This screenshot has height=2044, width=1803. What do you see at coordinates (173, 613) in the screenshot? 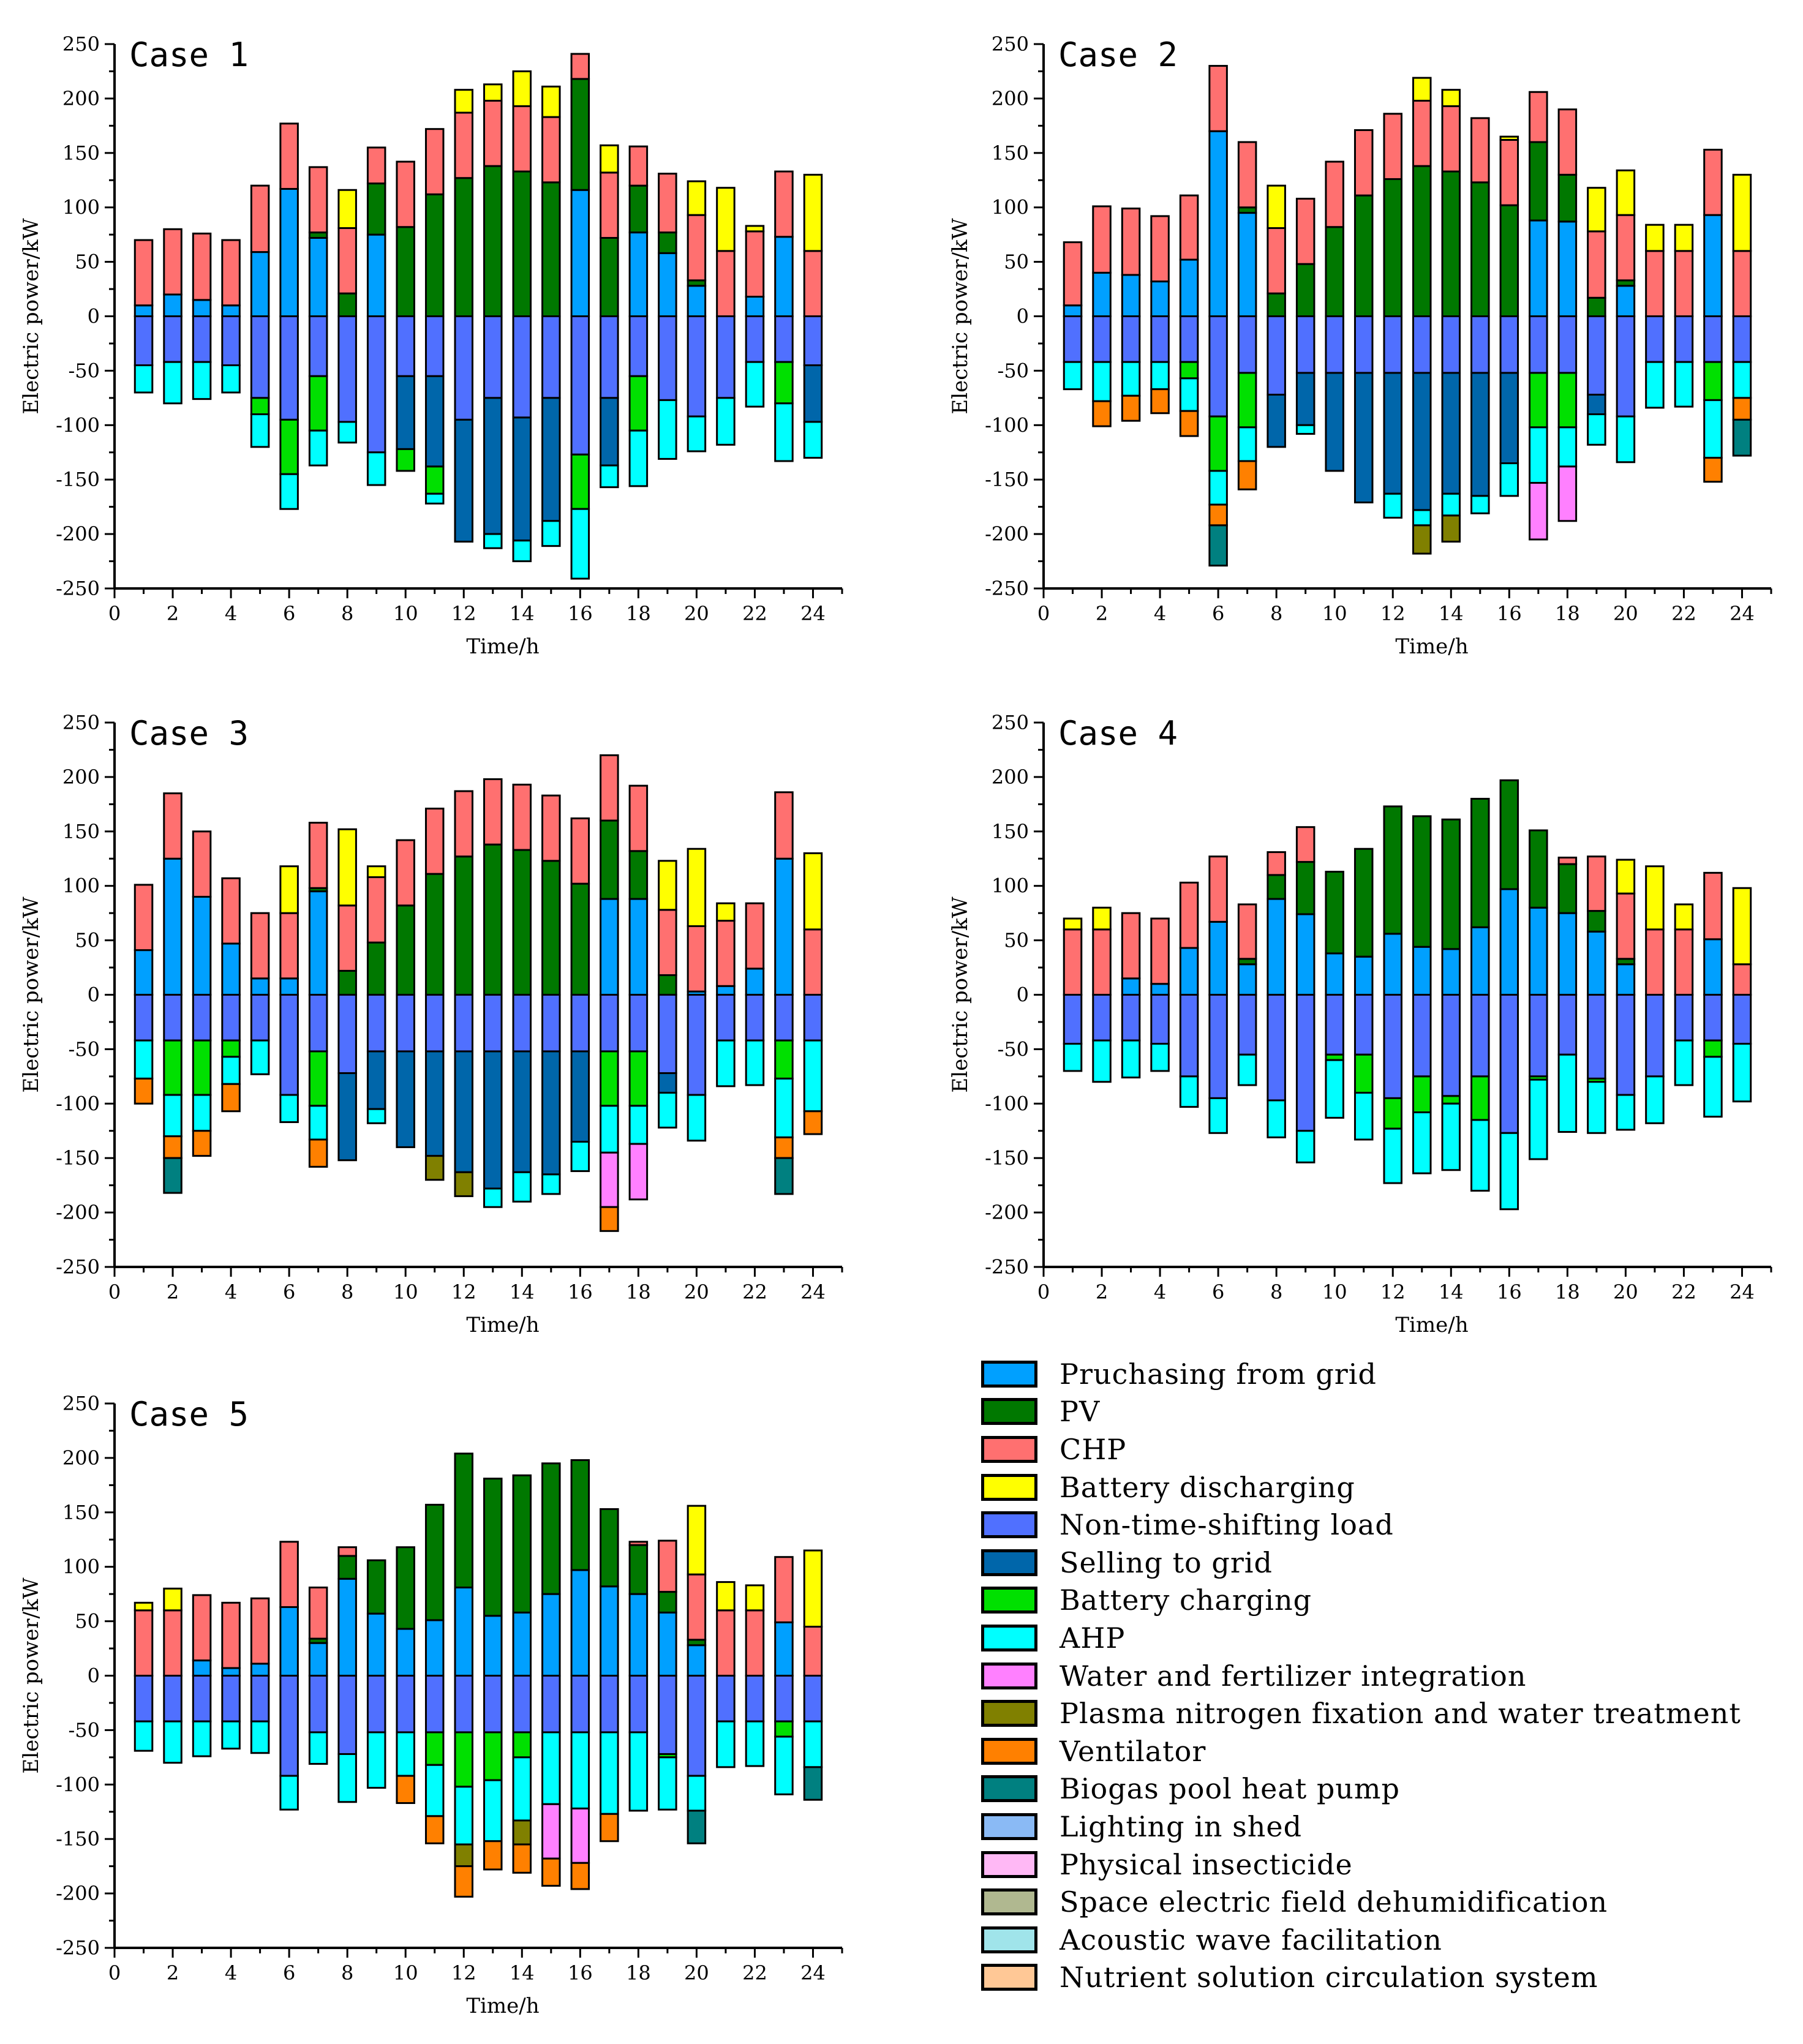
I see `x-tick-label: 2` at bounding box center [173, 613].